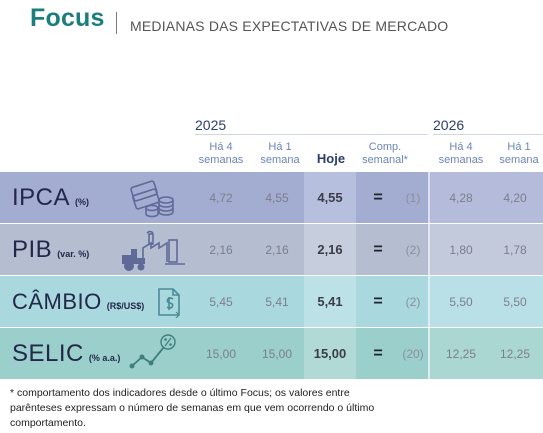 The height and width of the screenshot is (433, 543). What do you see at coordinates (311, 134) in the screenshot?
I see `year-2025-underline` at bounding box center [311, 134].